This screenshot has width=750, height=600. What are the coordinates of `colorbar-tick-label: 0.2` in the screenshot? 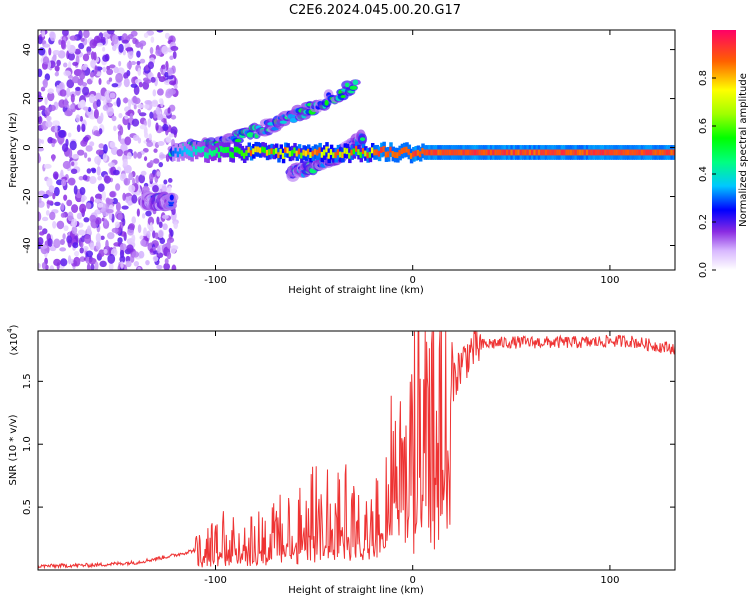 It's located at (703, 222).